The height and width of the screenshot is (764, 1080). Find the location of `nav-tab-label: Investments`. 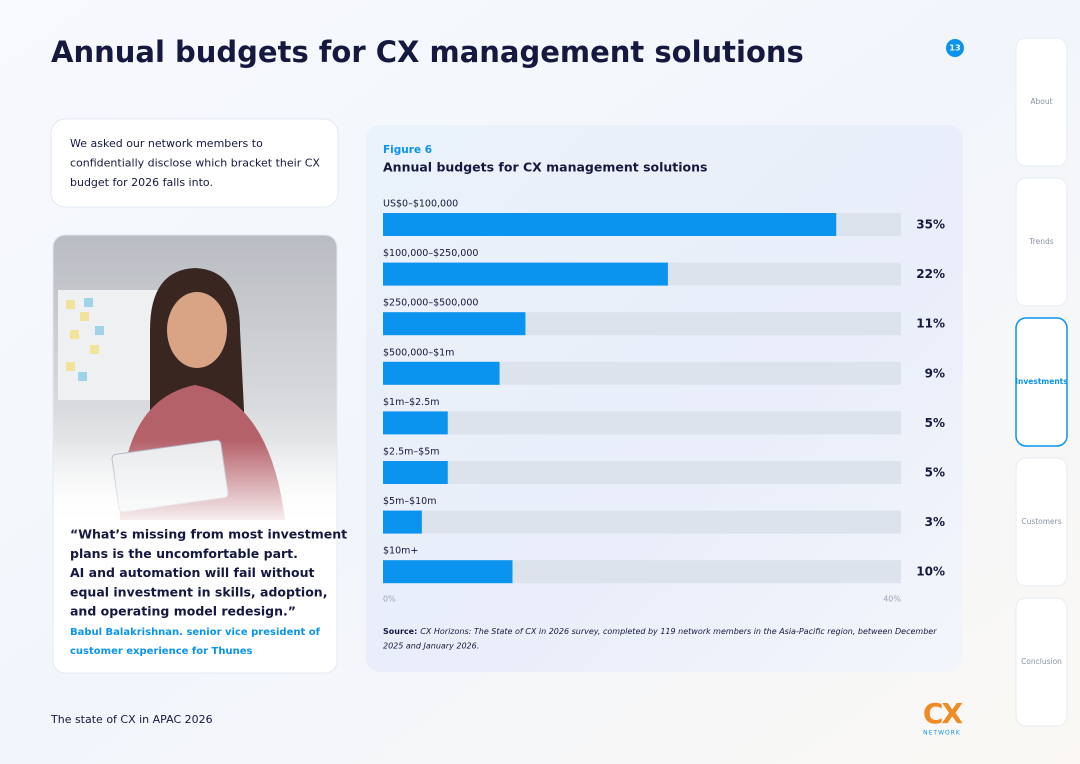

nav-tab-label: Investments is located at coordinates (1041, 381).